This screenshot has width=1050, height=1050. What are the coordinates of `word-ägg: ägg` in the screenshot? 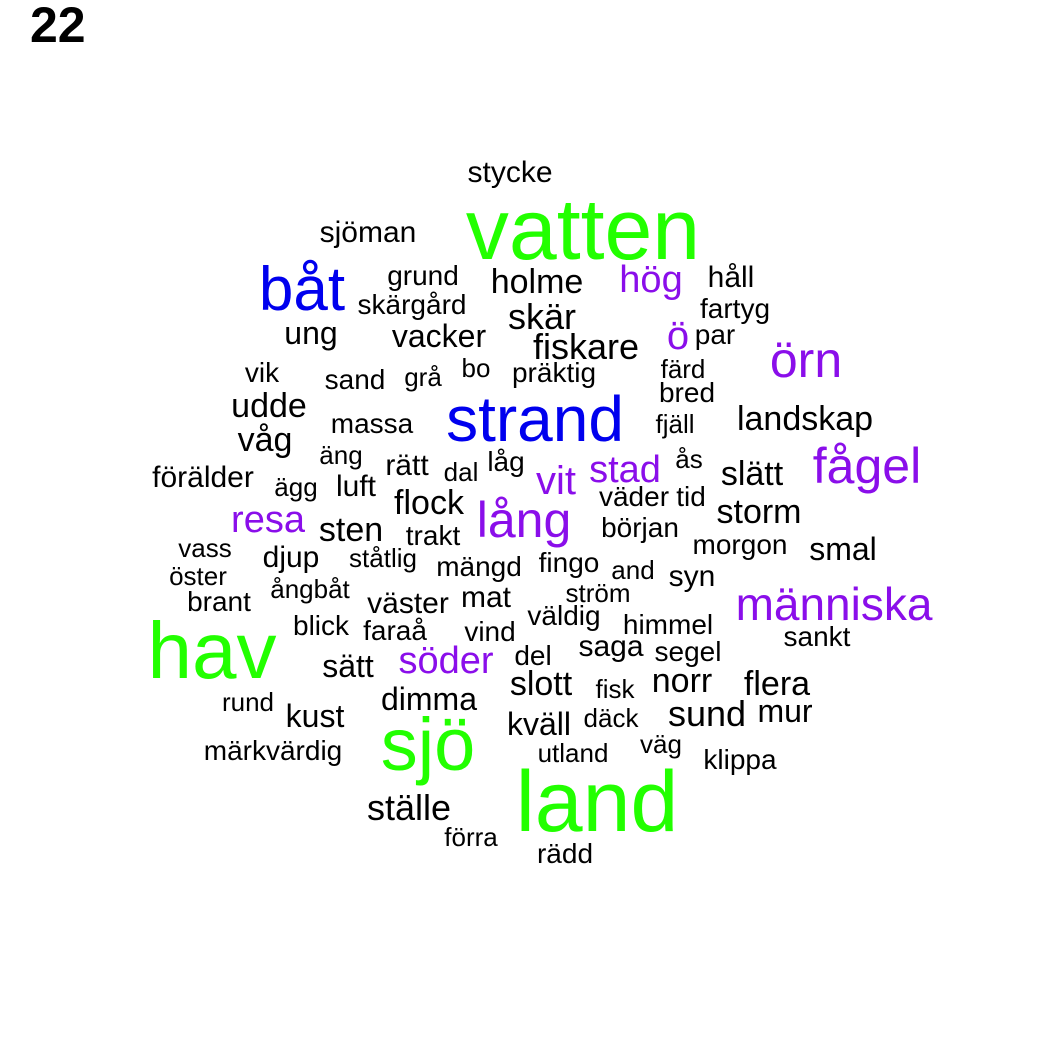 It's located at (296, 487).